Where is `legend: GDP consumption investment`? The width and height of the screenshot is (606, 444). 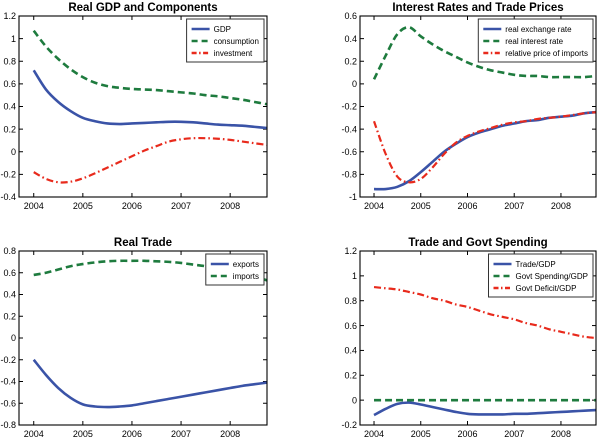 legend: GDP consumption investment is located at coordinates (225, 40).